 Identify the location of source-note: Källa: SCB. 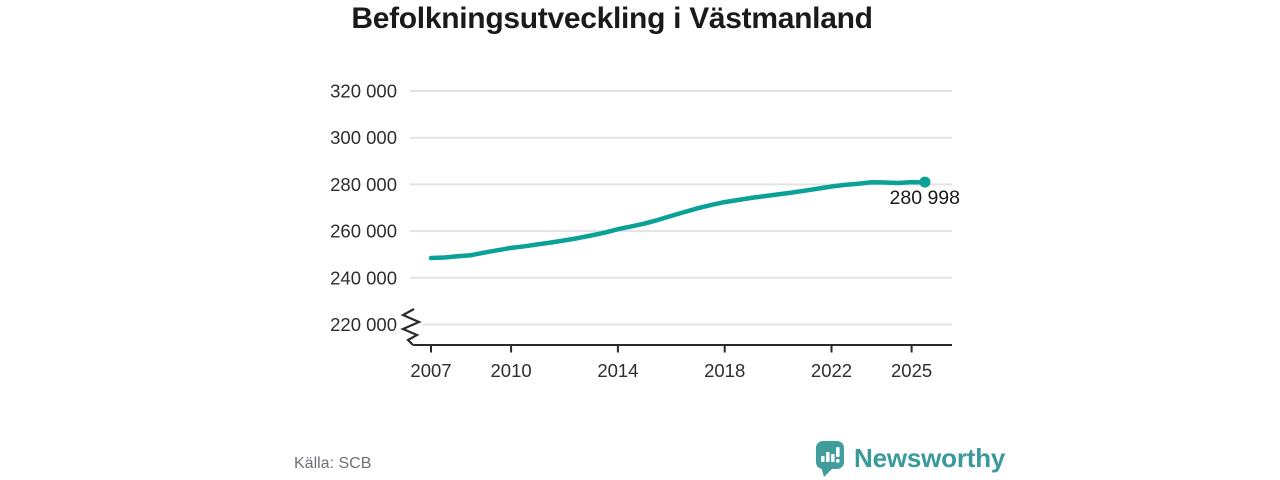
(333, 463).